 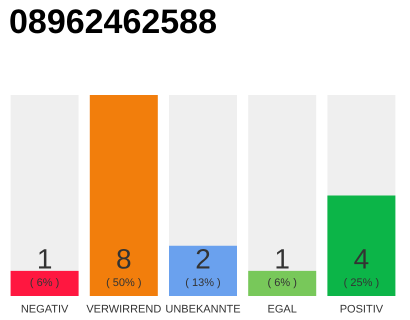 What do you see at coordinates (362, 283) in the screenshot?
I see `annotation: ( 25% )` at bounding box center [362, 283].